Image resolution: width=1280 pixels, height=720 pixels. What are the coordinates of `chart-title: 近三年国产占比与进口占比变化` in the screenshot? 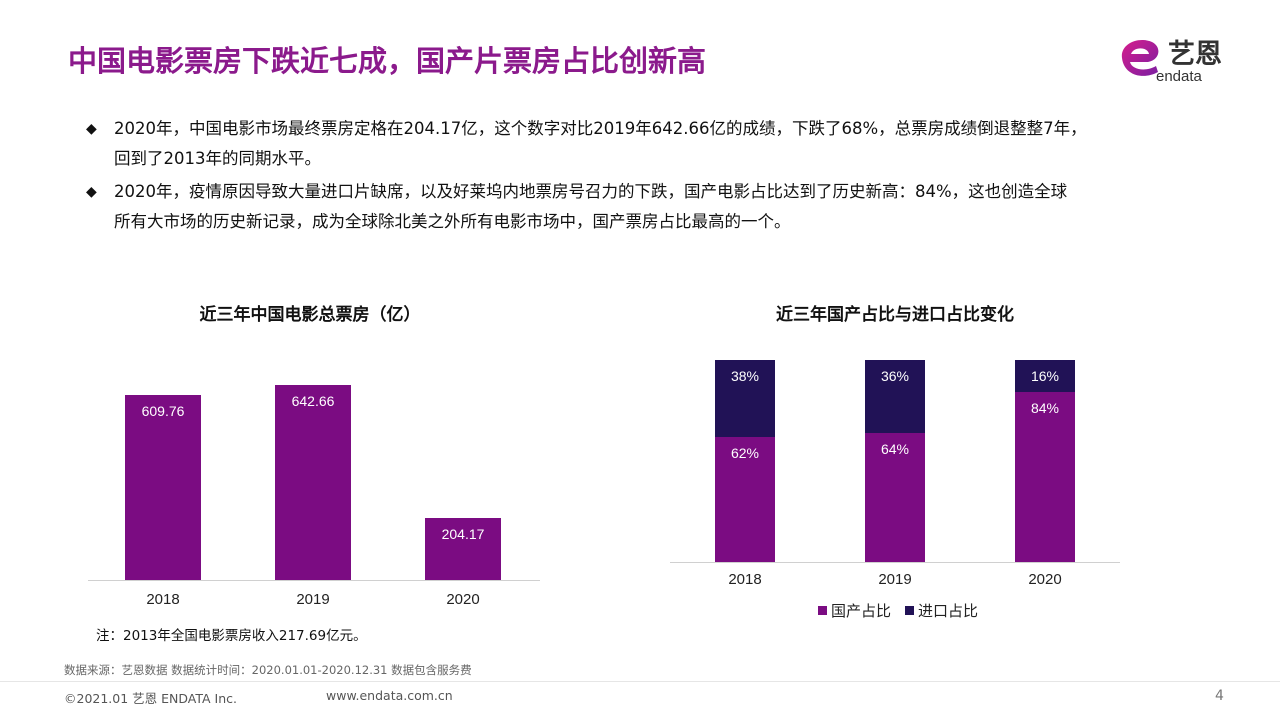 It's located at (895, 315).